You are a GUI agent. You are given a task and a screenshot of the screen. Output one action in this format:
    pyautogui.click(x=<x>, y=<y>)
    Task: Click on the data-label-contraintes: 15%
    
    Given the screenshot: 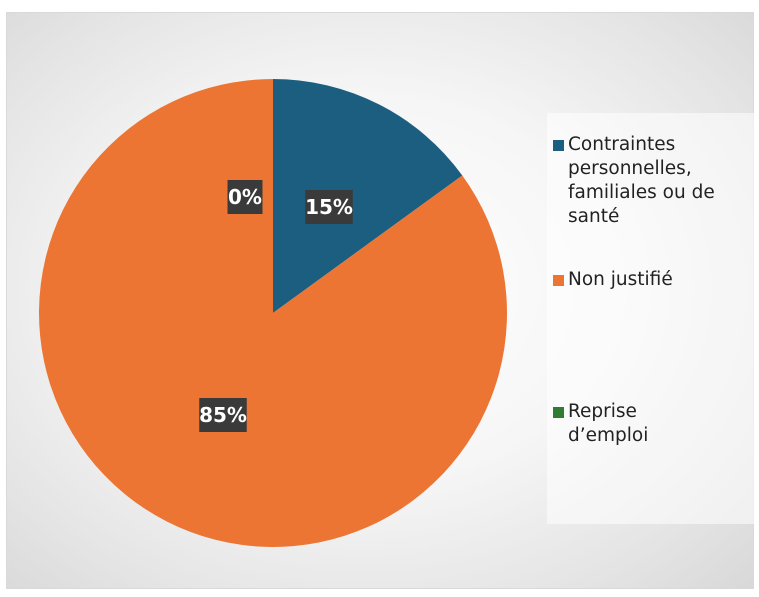 What is the action you would take?
    pyautogui.click(x=329, y=207)
    